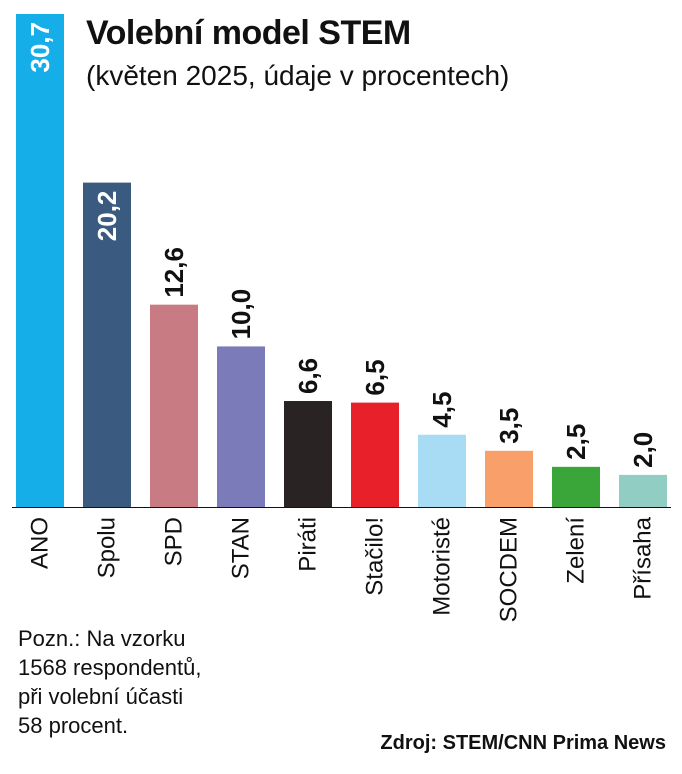  What do you see at coordinates (576, 442) in the screenshot?
I see `data-label: 2,5` at bounding box center [576, 442].